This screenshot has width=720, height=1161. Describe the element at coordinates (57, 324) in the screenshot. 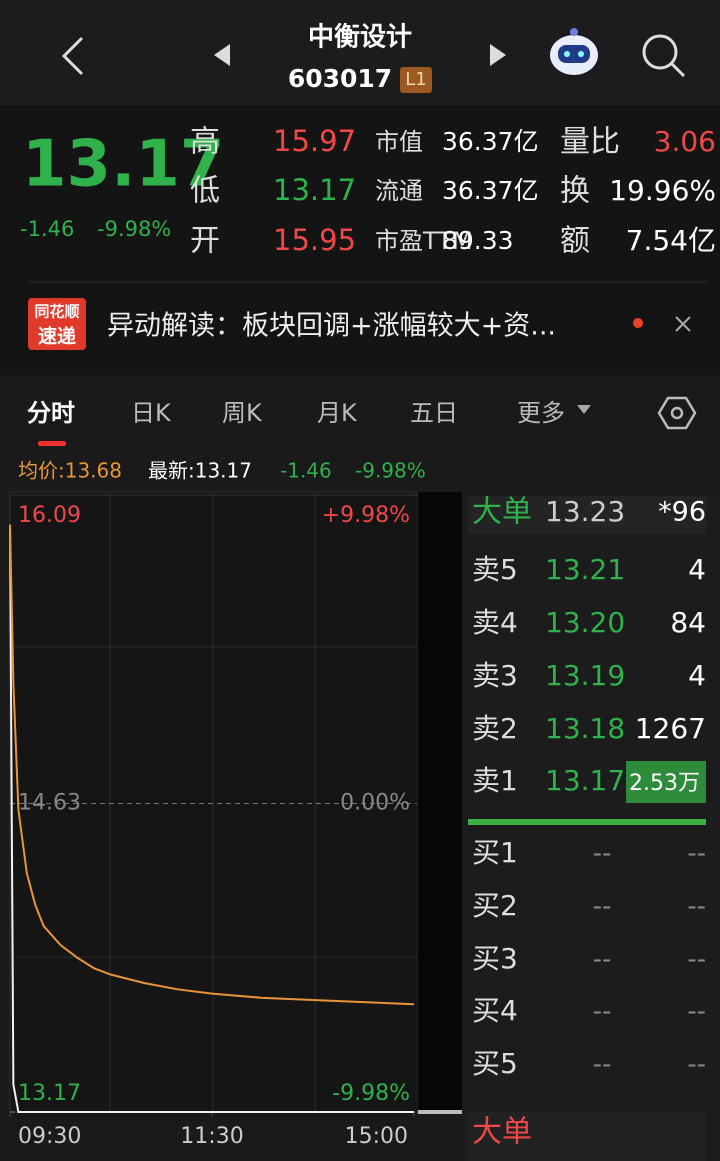

I see `news-logo` at that location.